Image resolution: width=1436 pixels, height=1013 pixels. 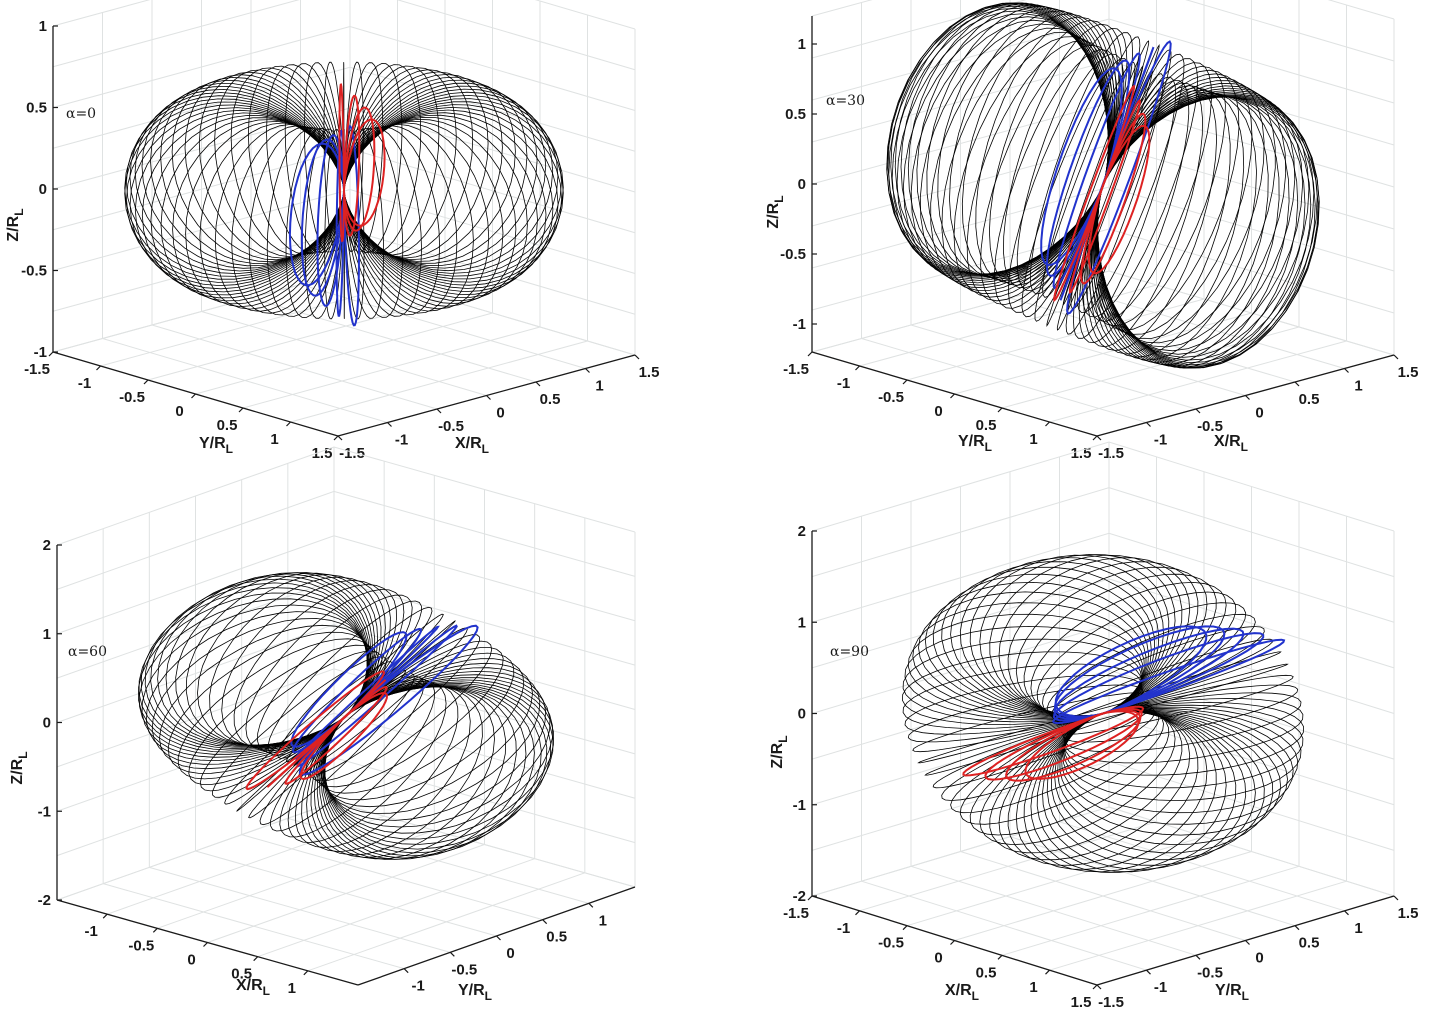 What do you see at coordinates (802, 184) in the screenshot?
I see `z-tick-label: 0` at bounding box center [802, 184].